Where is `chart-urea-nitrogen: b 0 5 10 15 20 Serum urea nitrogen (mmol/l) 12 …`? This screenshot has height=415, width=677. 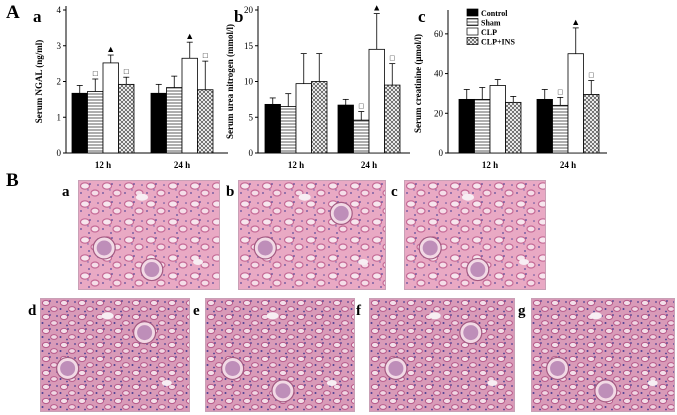 chart-urea-nitrogen: b 0 5 10 15 20 Serum urea nitrogen (mmol/l) 12 … is located at coordinates (317, 86).